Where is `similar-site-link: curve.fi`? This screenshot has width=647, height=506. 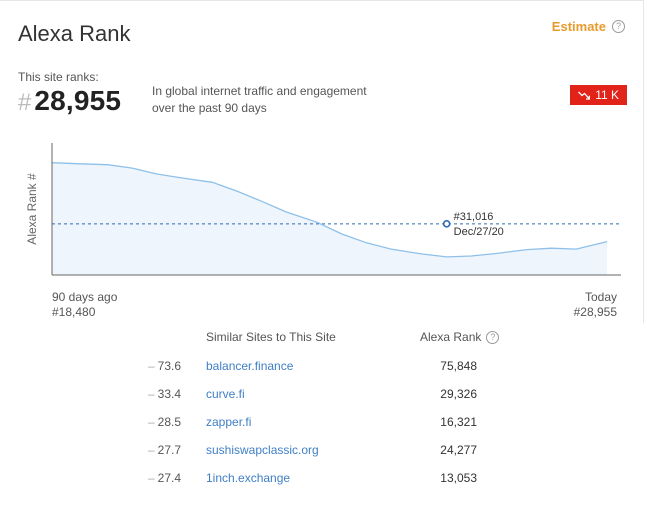
similar-site-link: curve.fi is located at coordinates (225, 394).